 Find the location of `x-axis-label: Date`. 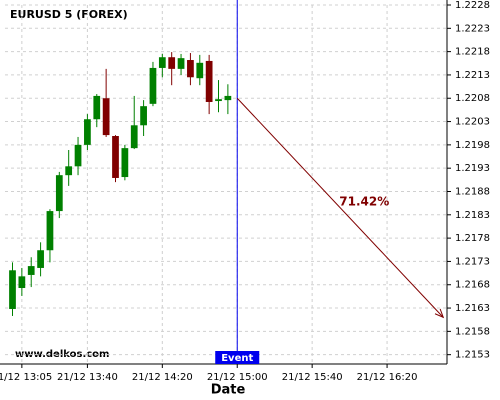

x-axis-label: Date is located at coordinates (228, 390).